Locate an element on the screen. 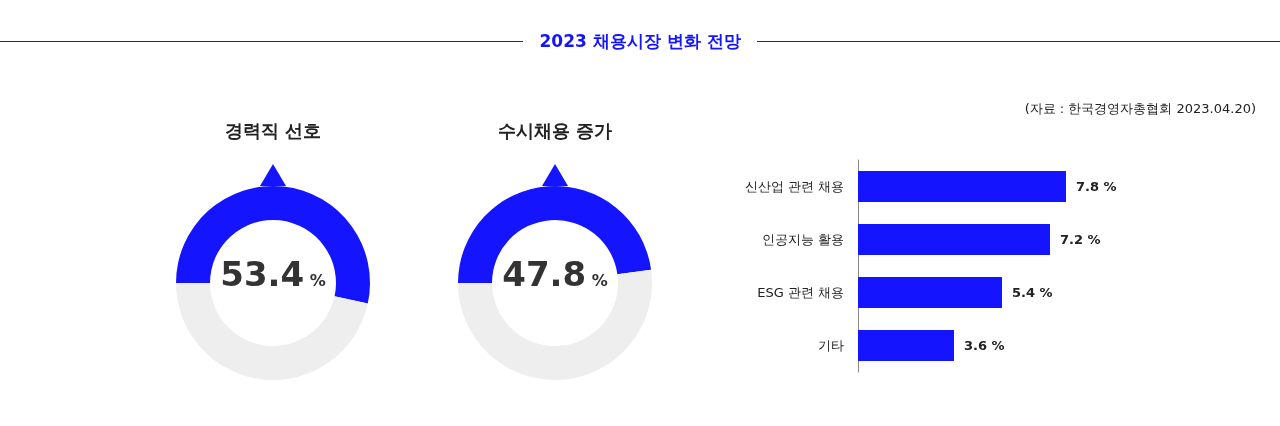 The image size is (1280, 426). text: 2023 채용시장 변화 전망 is located at coordinates (640, 41).